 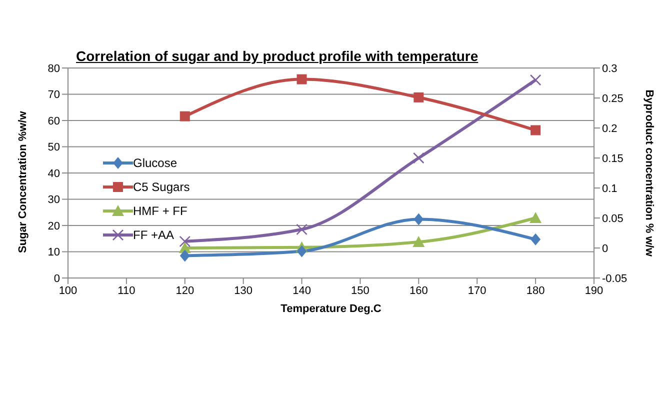 I want to click on x-tick-label: 120, so click(x=185, y=290).